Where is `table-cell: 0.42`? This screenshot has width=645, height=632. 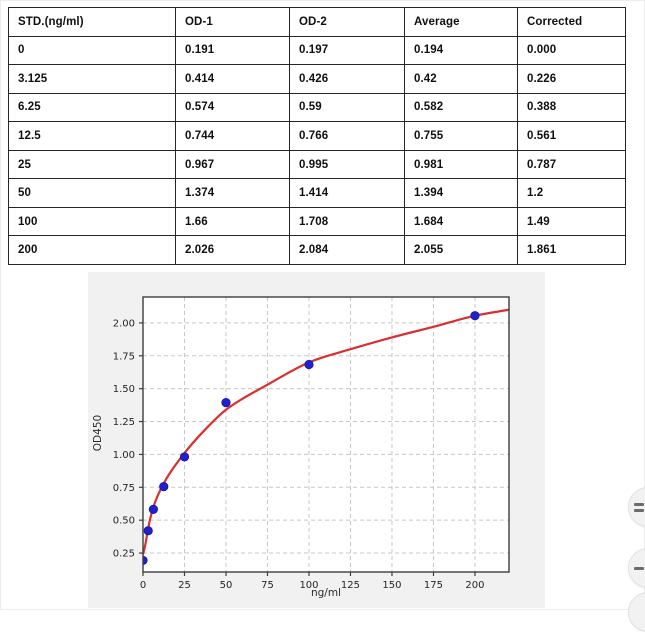
table-cell: 0.42 is located at coordinates (461, 79).